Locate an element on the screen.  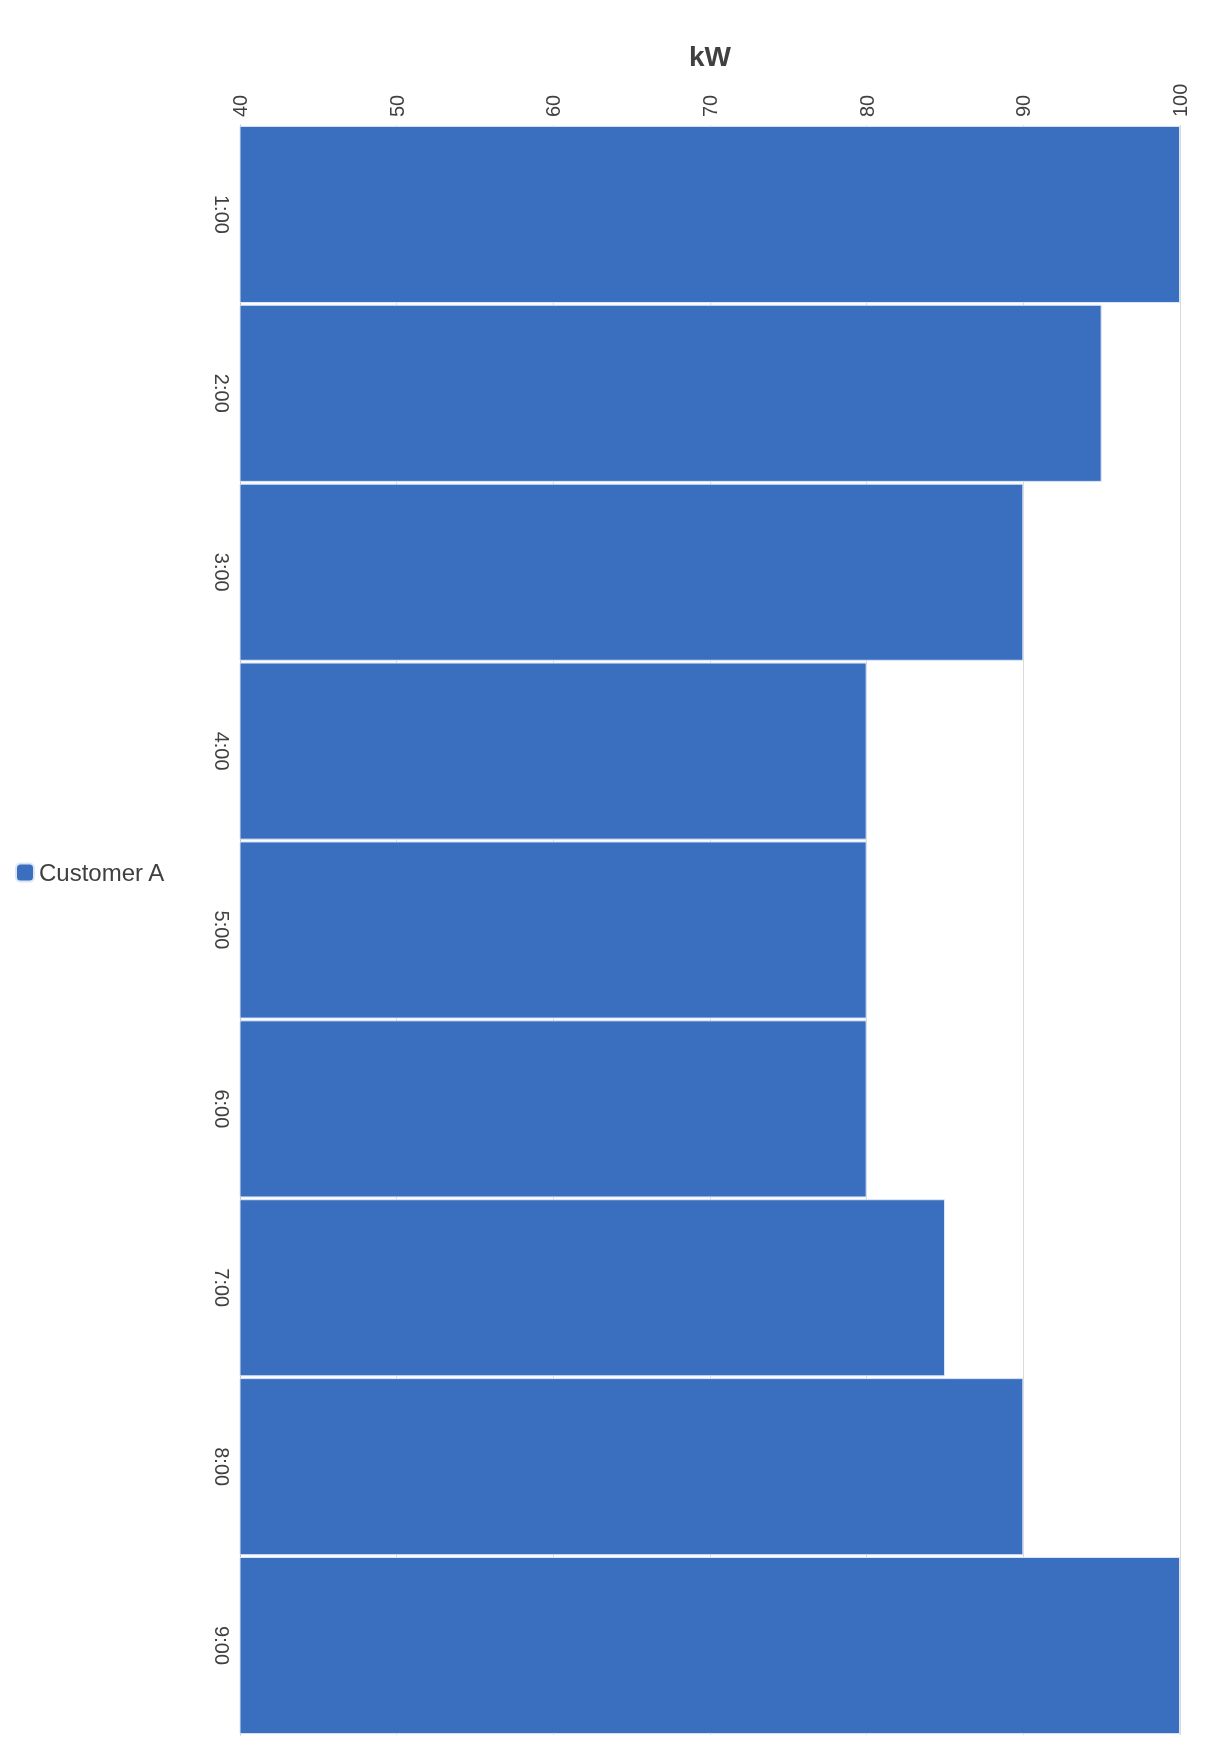
y-tick-label: 4:00 is located at coordinates (222, 751).